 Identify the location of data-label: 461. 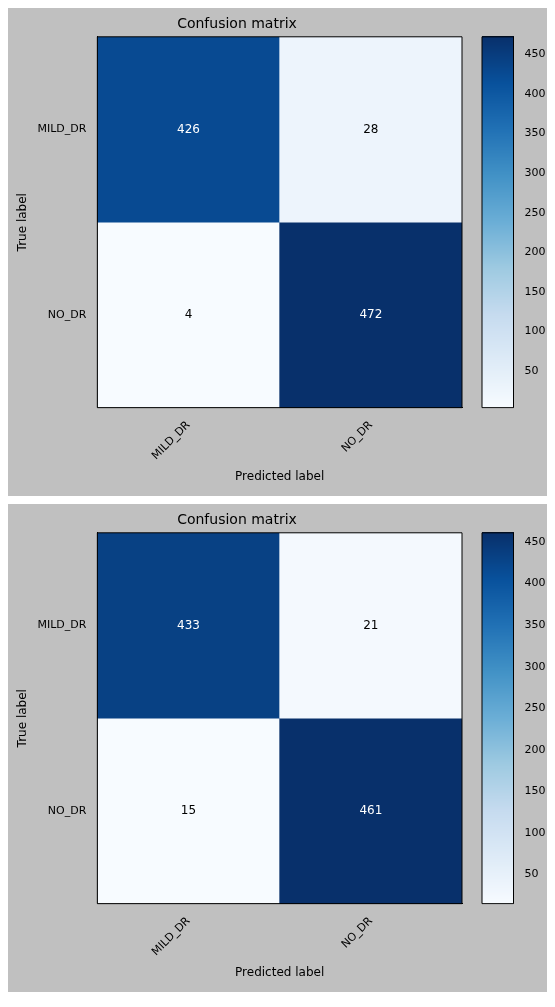
(371, 810).